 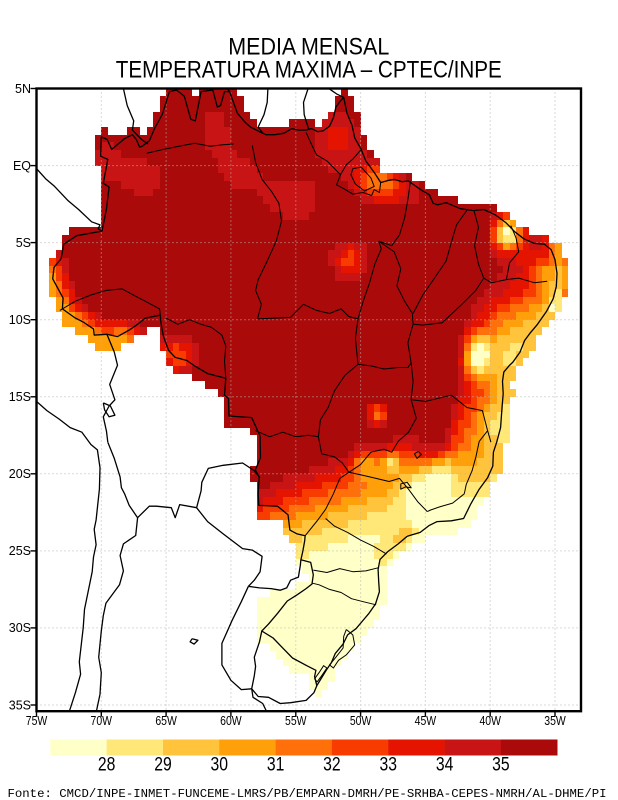 I want to click on svg-text: 30S, so click(x=20, y=628).